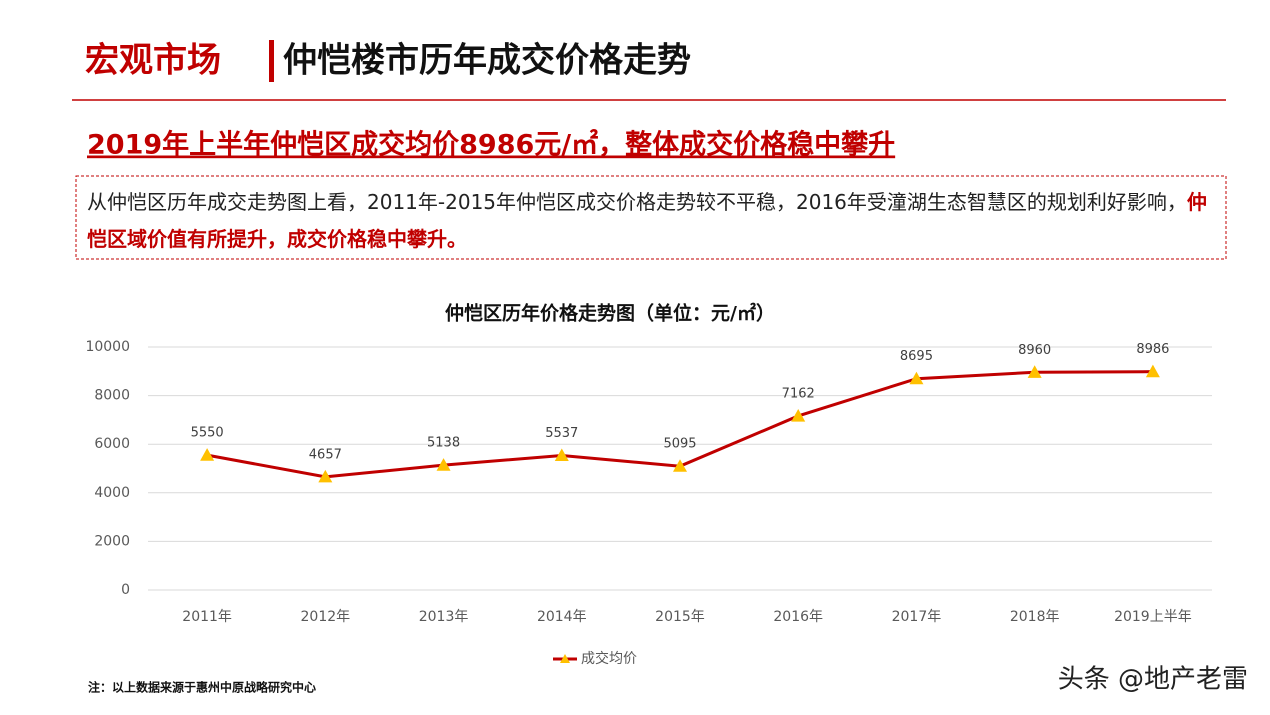  What do you see at coordinates (565, 658) in the screenshot?
I see `legend-marker` at bounding box center [565, 658].